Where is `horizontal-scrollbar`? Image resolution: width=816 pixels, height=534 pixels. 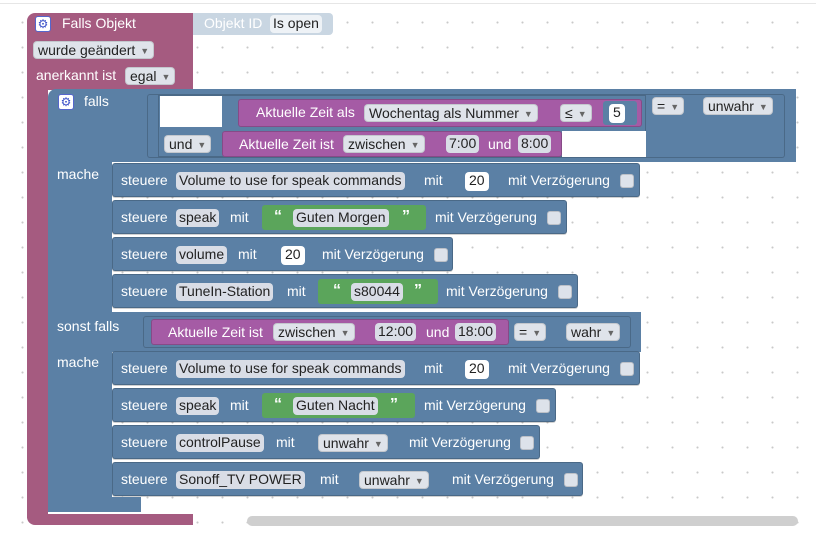 horizontal-scrollbar is located at coordinates (522, 521).